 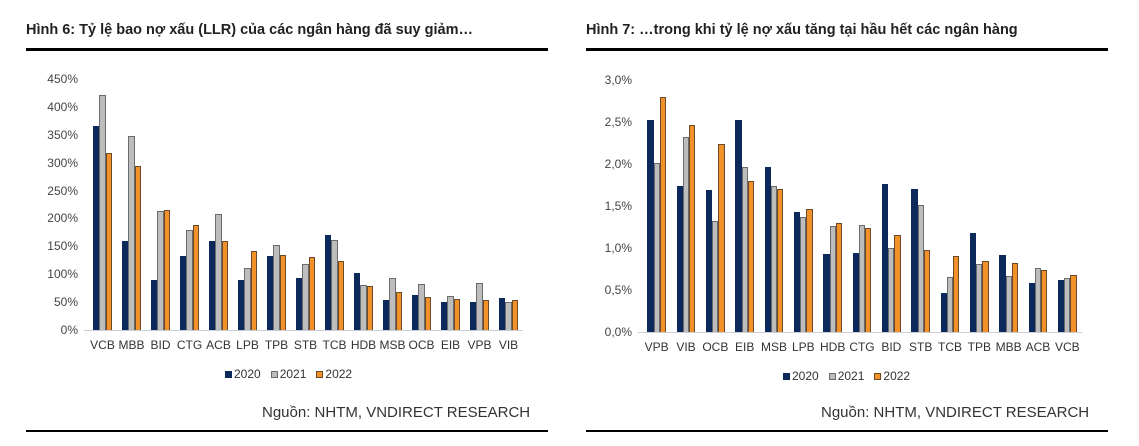 What do you see at coordinates (421, 345) in the screenshot?
I see `x-tick-label: OCB` at bounding box center [421, 345].